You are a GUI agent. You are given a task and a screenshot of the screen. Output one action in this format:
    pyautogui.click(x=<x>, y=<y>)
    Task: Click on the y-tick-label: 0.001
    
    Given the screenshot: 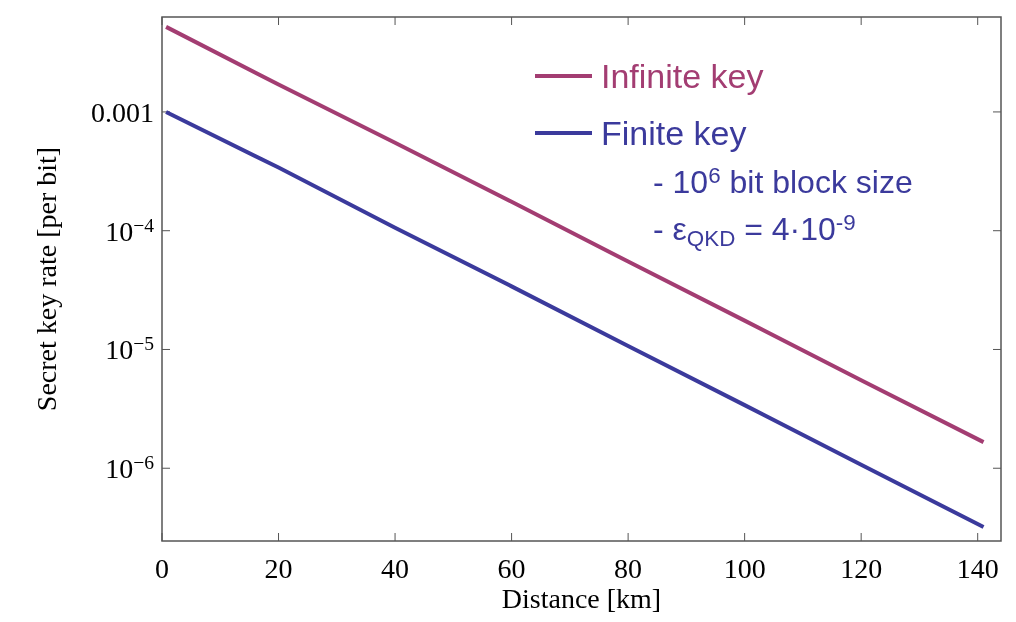 What is the action you would take?
    pyautogui.click(x=122, y=112)
    